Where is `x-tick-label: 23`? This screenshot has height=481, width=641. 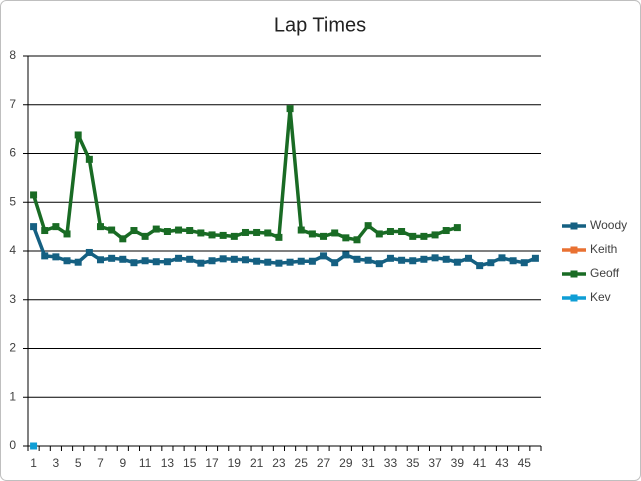
x-tick-label: 23 is located at coordinates (279, 463).